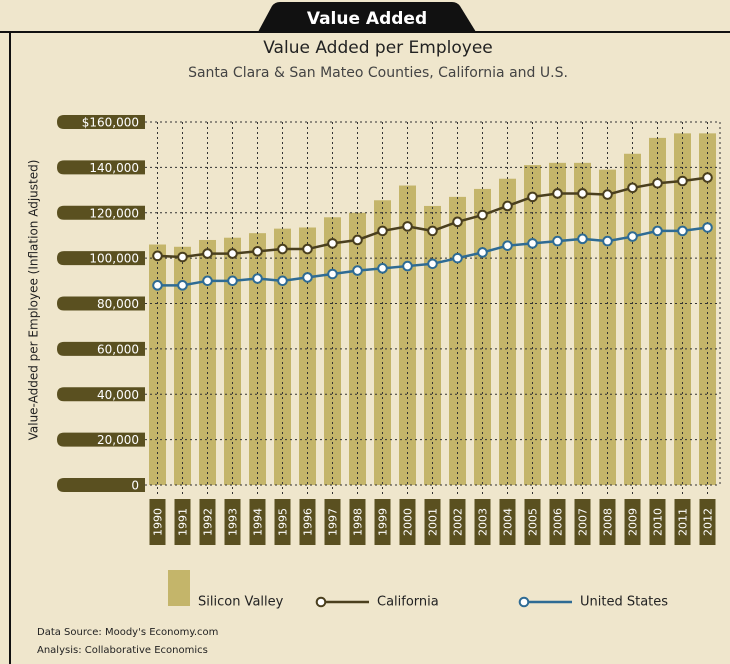 This screenshot has height=664, width=730. I want to click on note: Data Source: Moody's Economy.com, so click(127, 632).